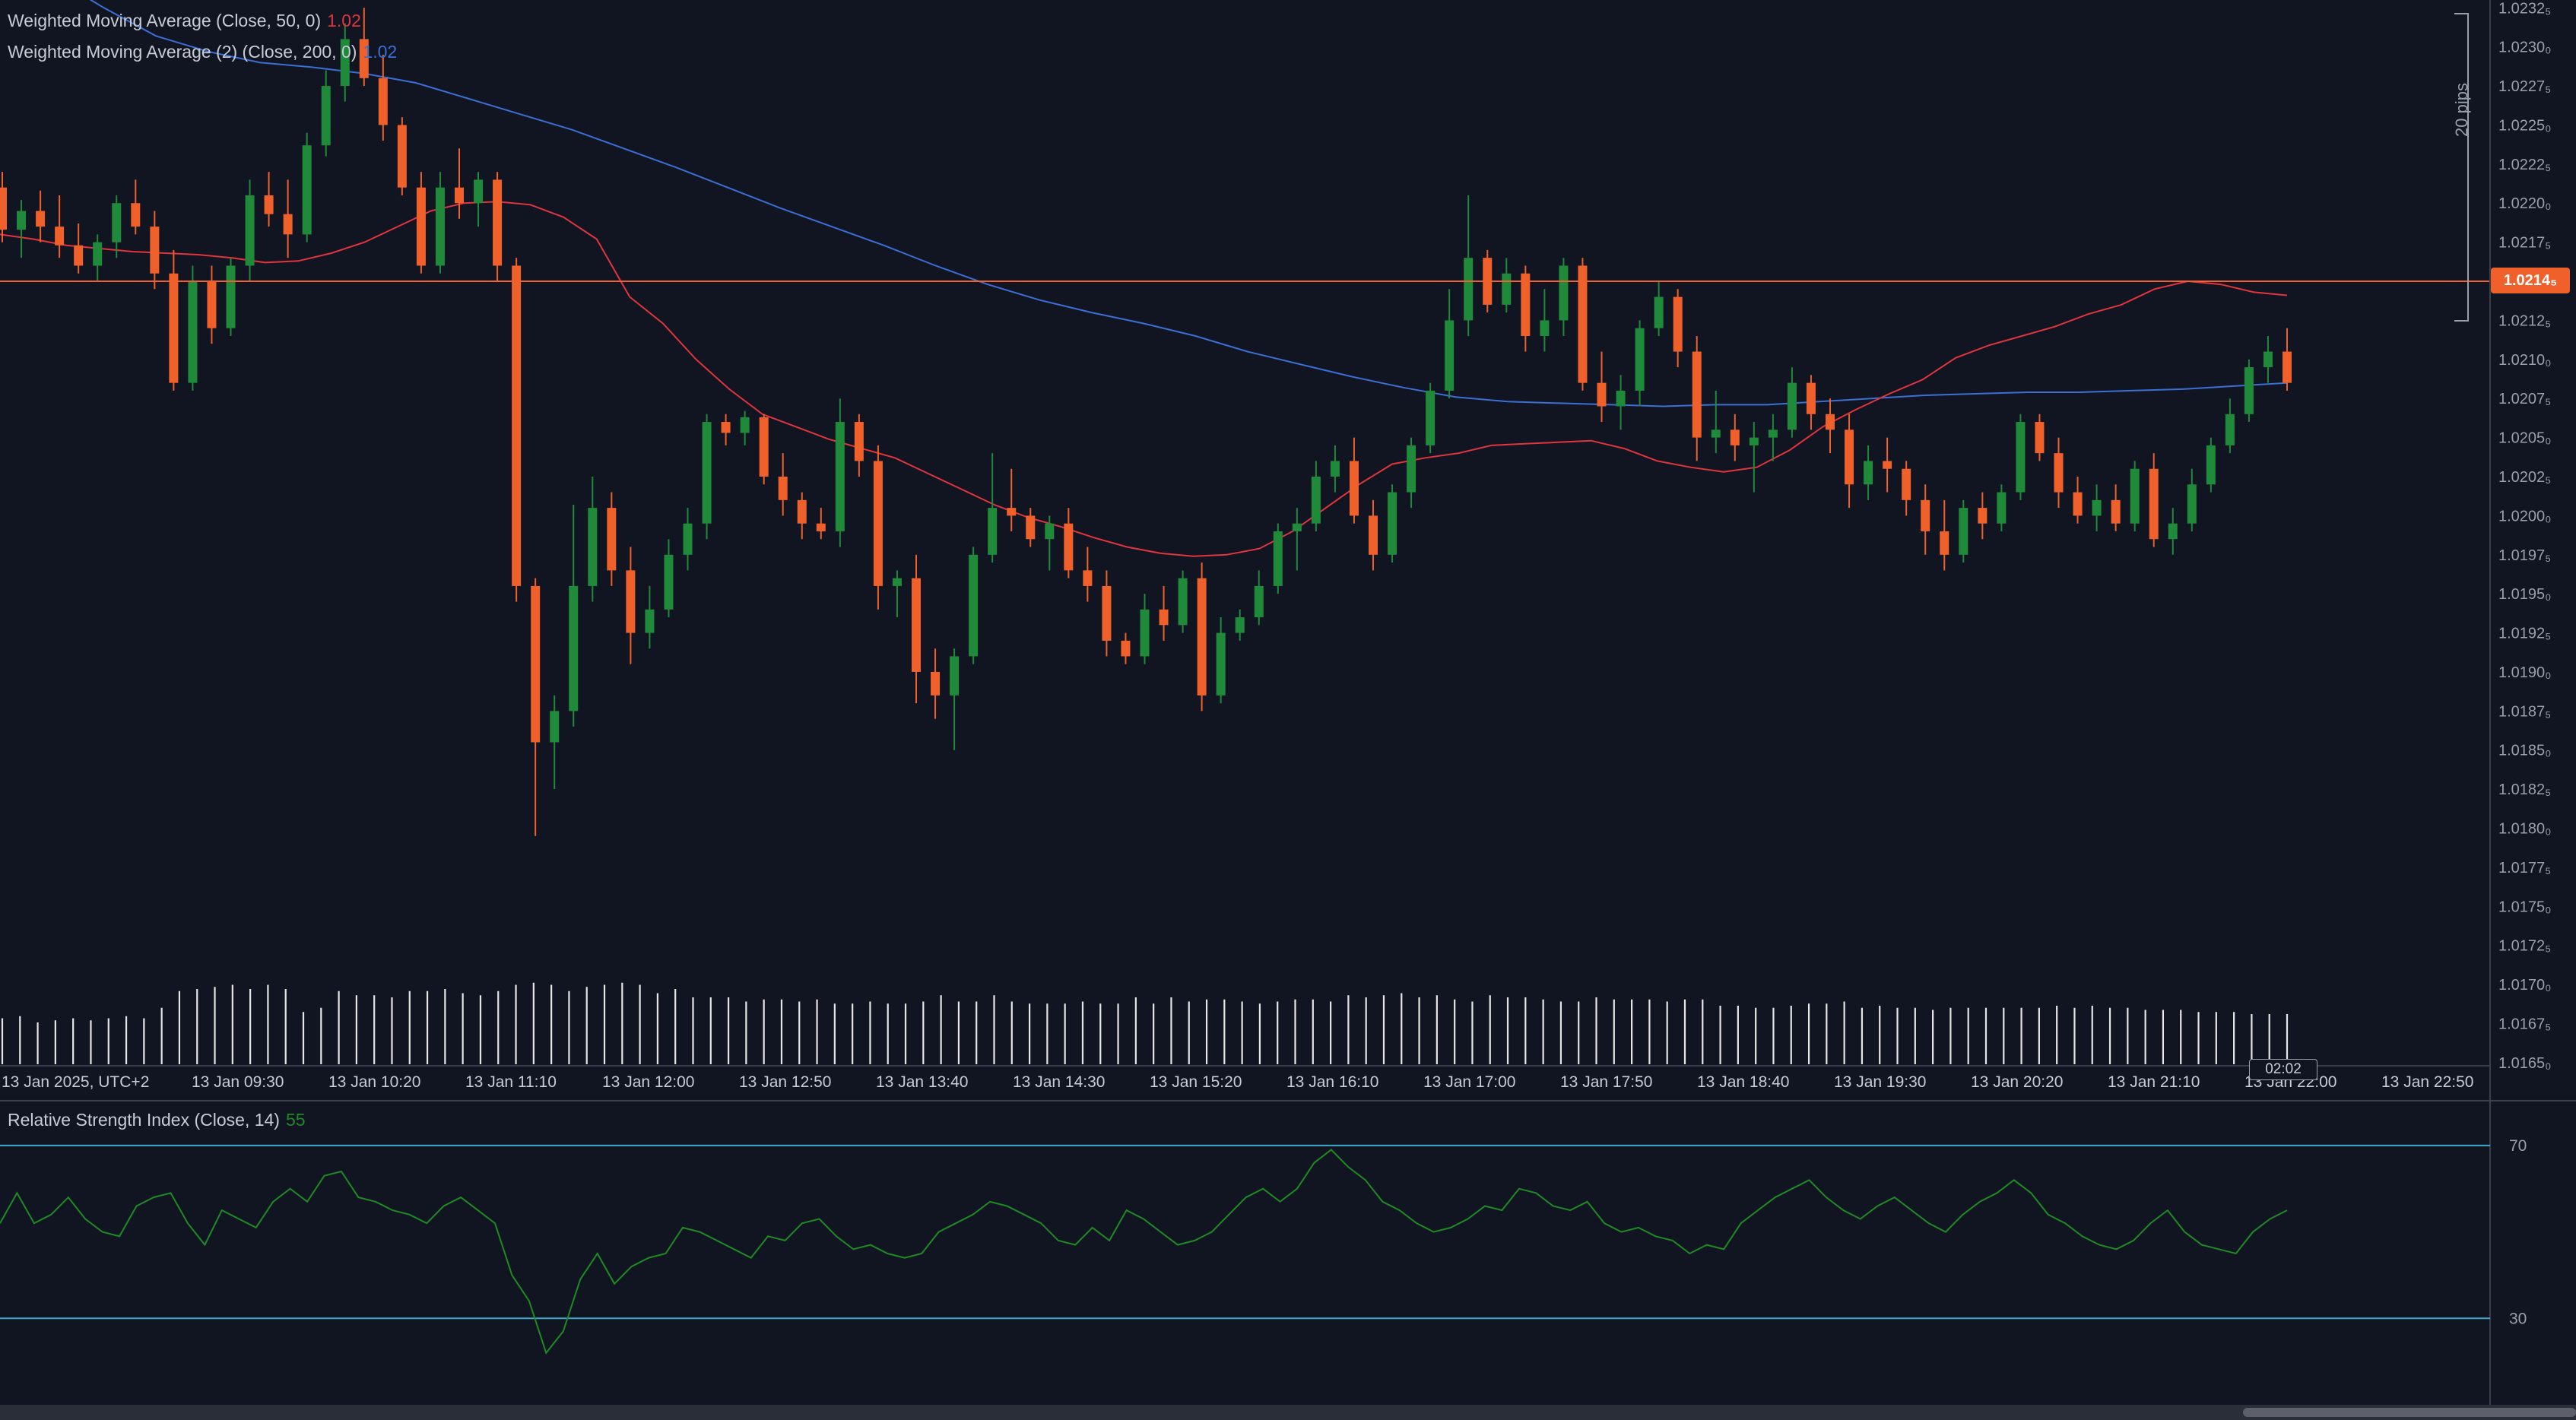 This screenshot has height=1420, width=2576. What do you see at coordinates (2525, 1024) in the screenshot?
I see `price-tick-label: 1.0167₅` at bounding box center [2525, 1024].